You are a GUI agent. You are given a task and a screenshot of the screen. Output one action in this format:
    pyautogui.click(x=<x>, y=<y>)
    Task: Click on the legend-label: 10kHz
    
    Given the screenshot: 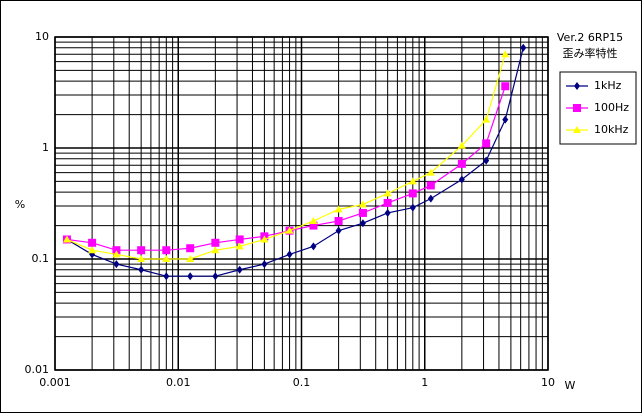 What is the action you would take?
    pyautogui.click(x=611, y=129)
    